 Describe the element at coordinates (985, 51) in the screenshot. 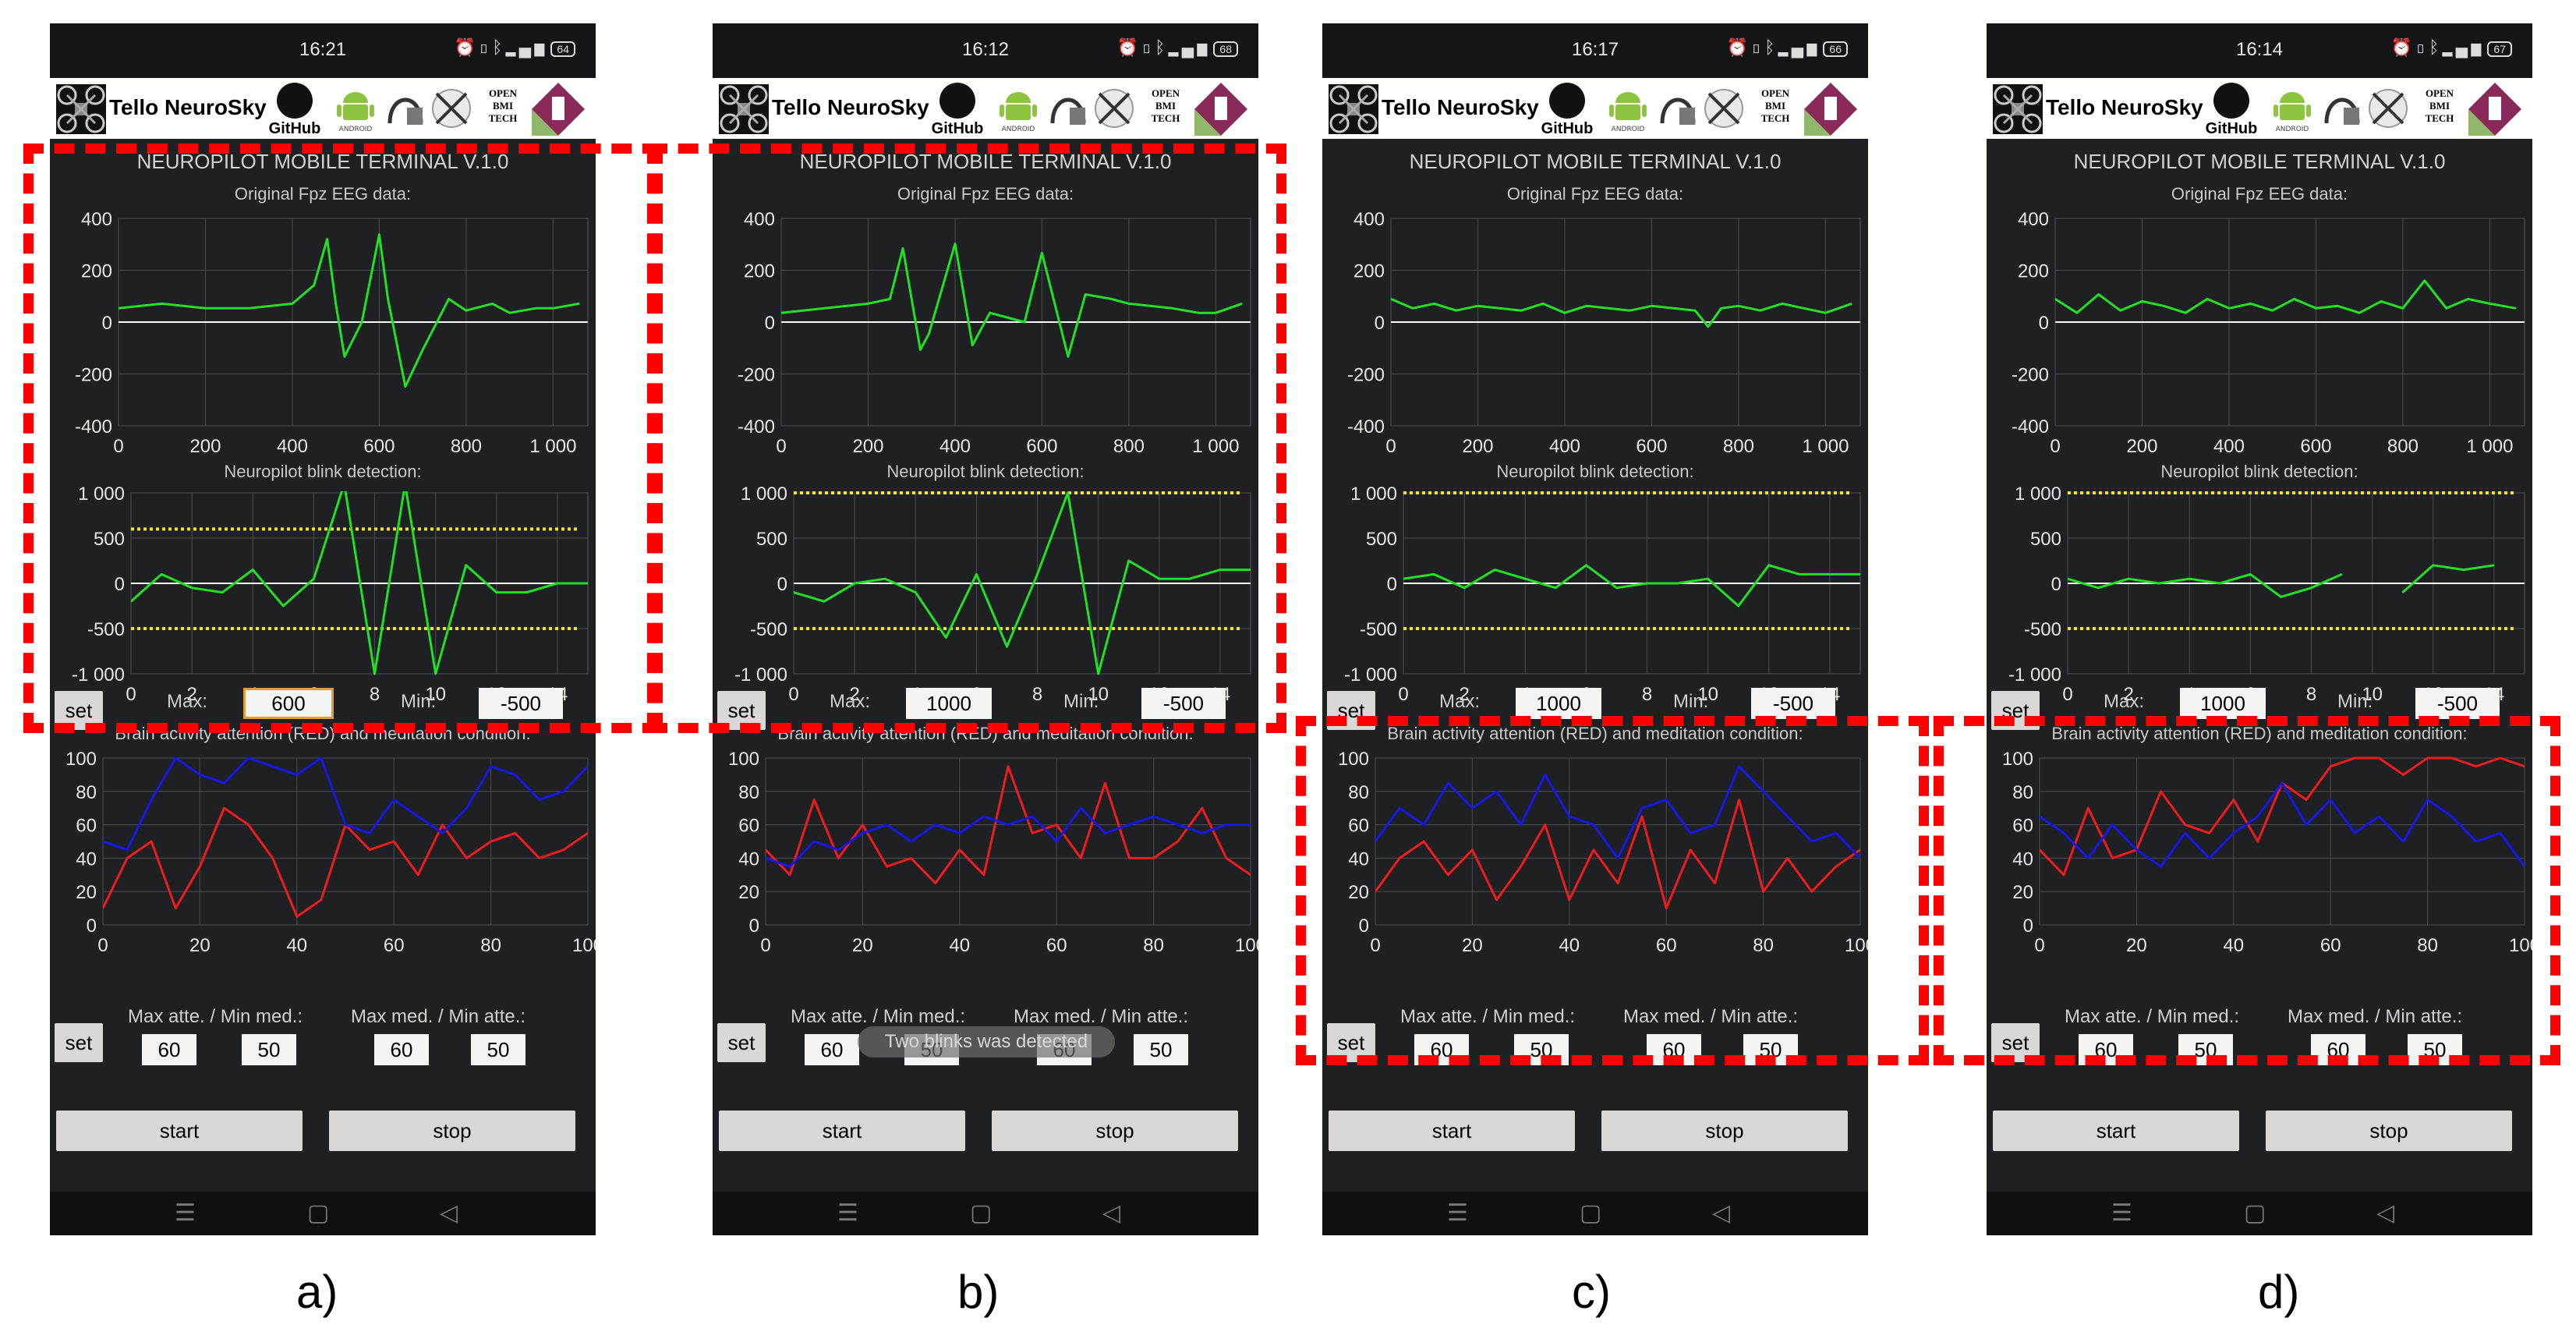

I see `status-bar: 16:12 ⏰▯ᛒ▂▄▆ 68` at that location.